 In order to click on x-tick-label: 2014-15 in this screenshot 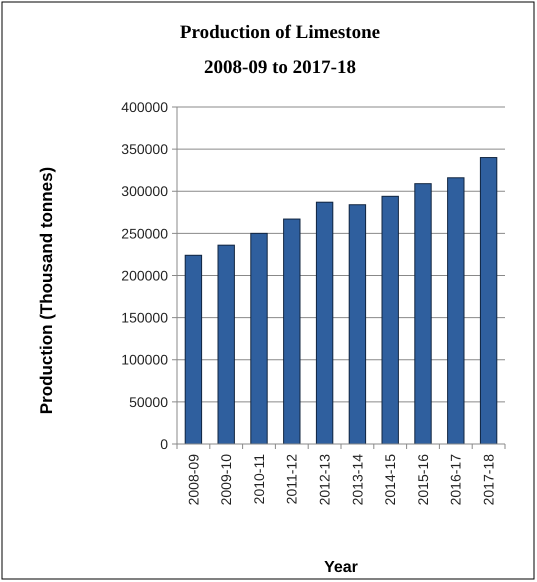, I will do `click(390, 480)`.